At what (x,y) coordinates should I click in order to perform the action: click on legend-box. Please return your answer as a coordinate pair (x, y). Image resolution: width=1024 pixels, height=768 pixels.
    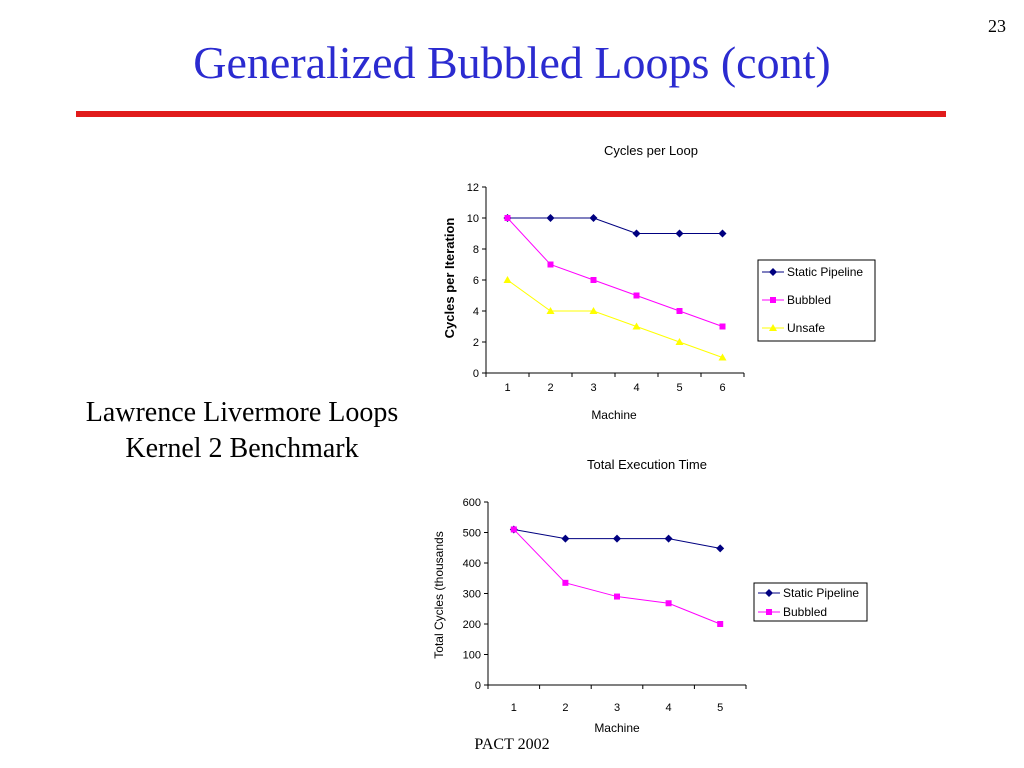
    Looking at the image, I should click on (810, 602).